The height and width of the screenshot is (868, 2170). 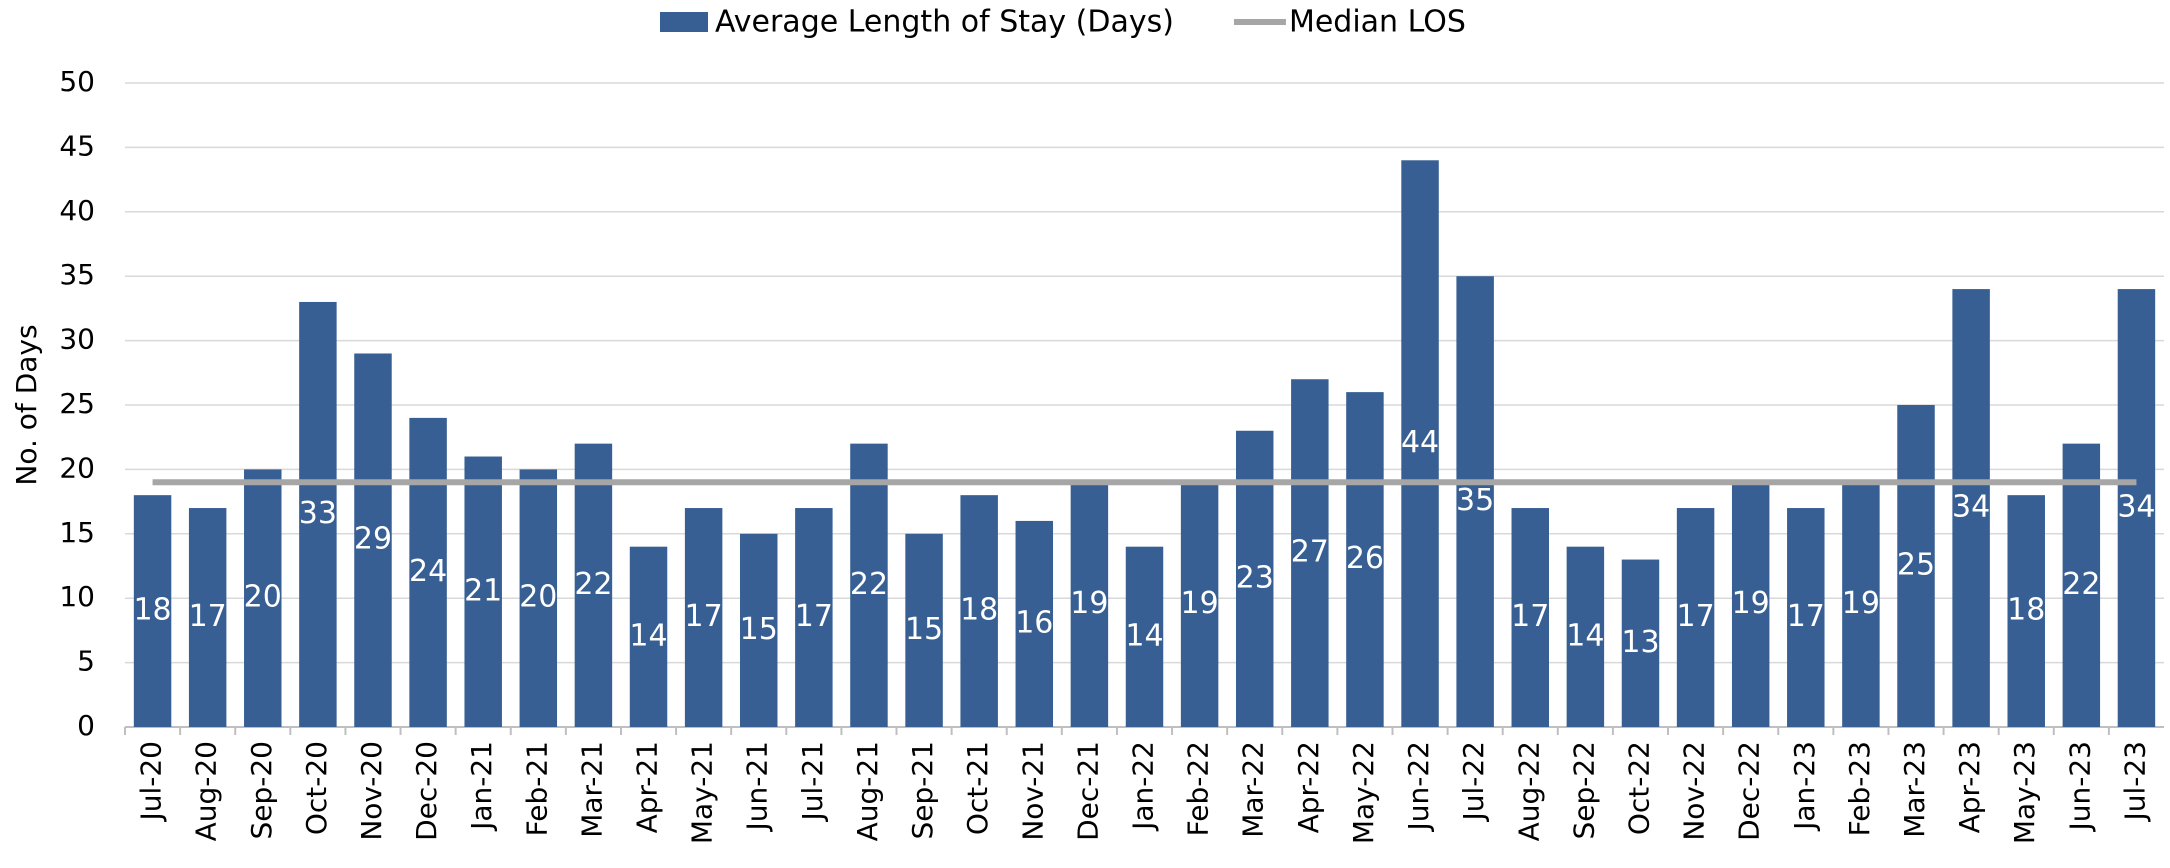 I want to click on data-label: 23, so click(x=1255, y=577).